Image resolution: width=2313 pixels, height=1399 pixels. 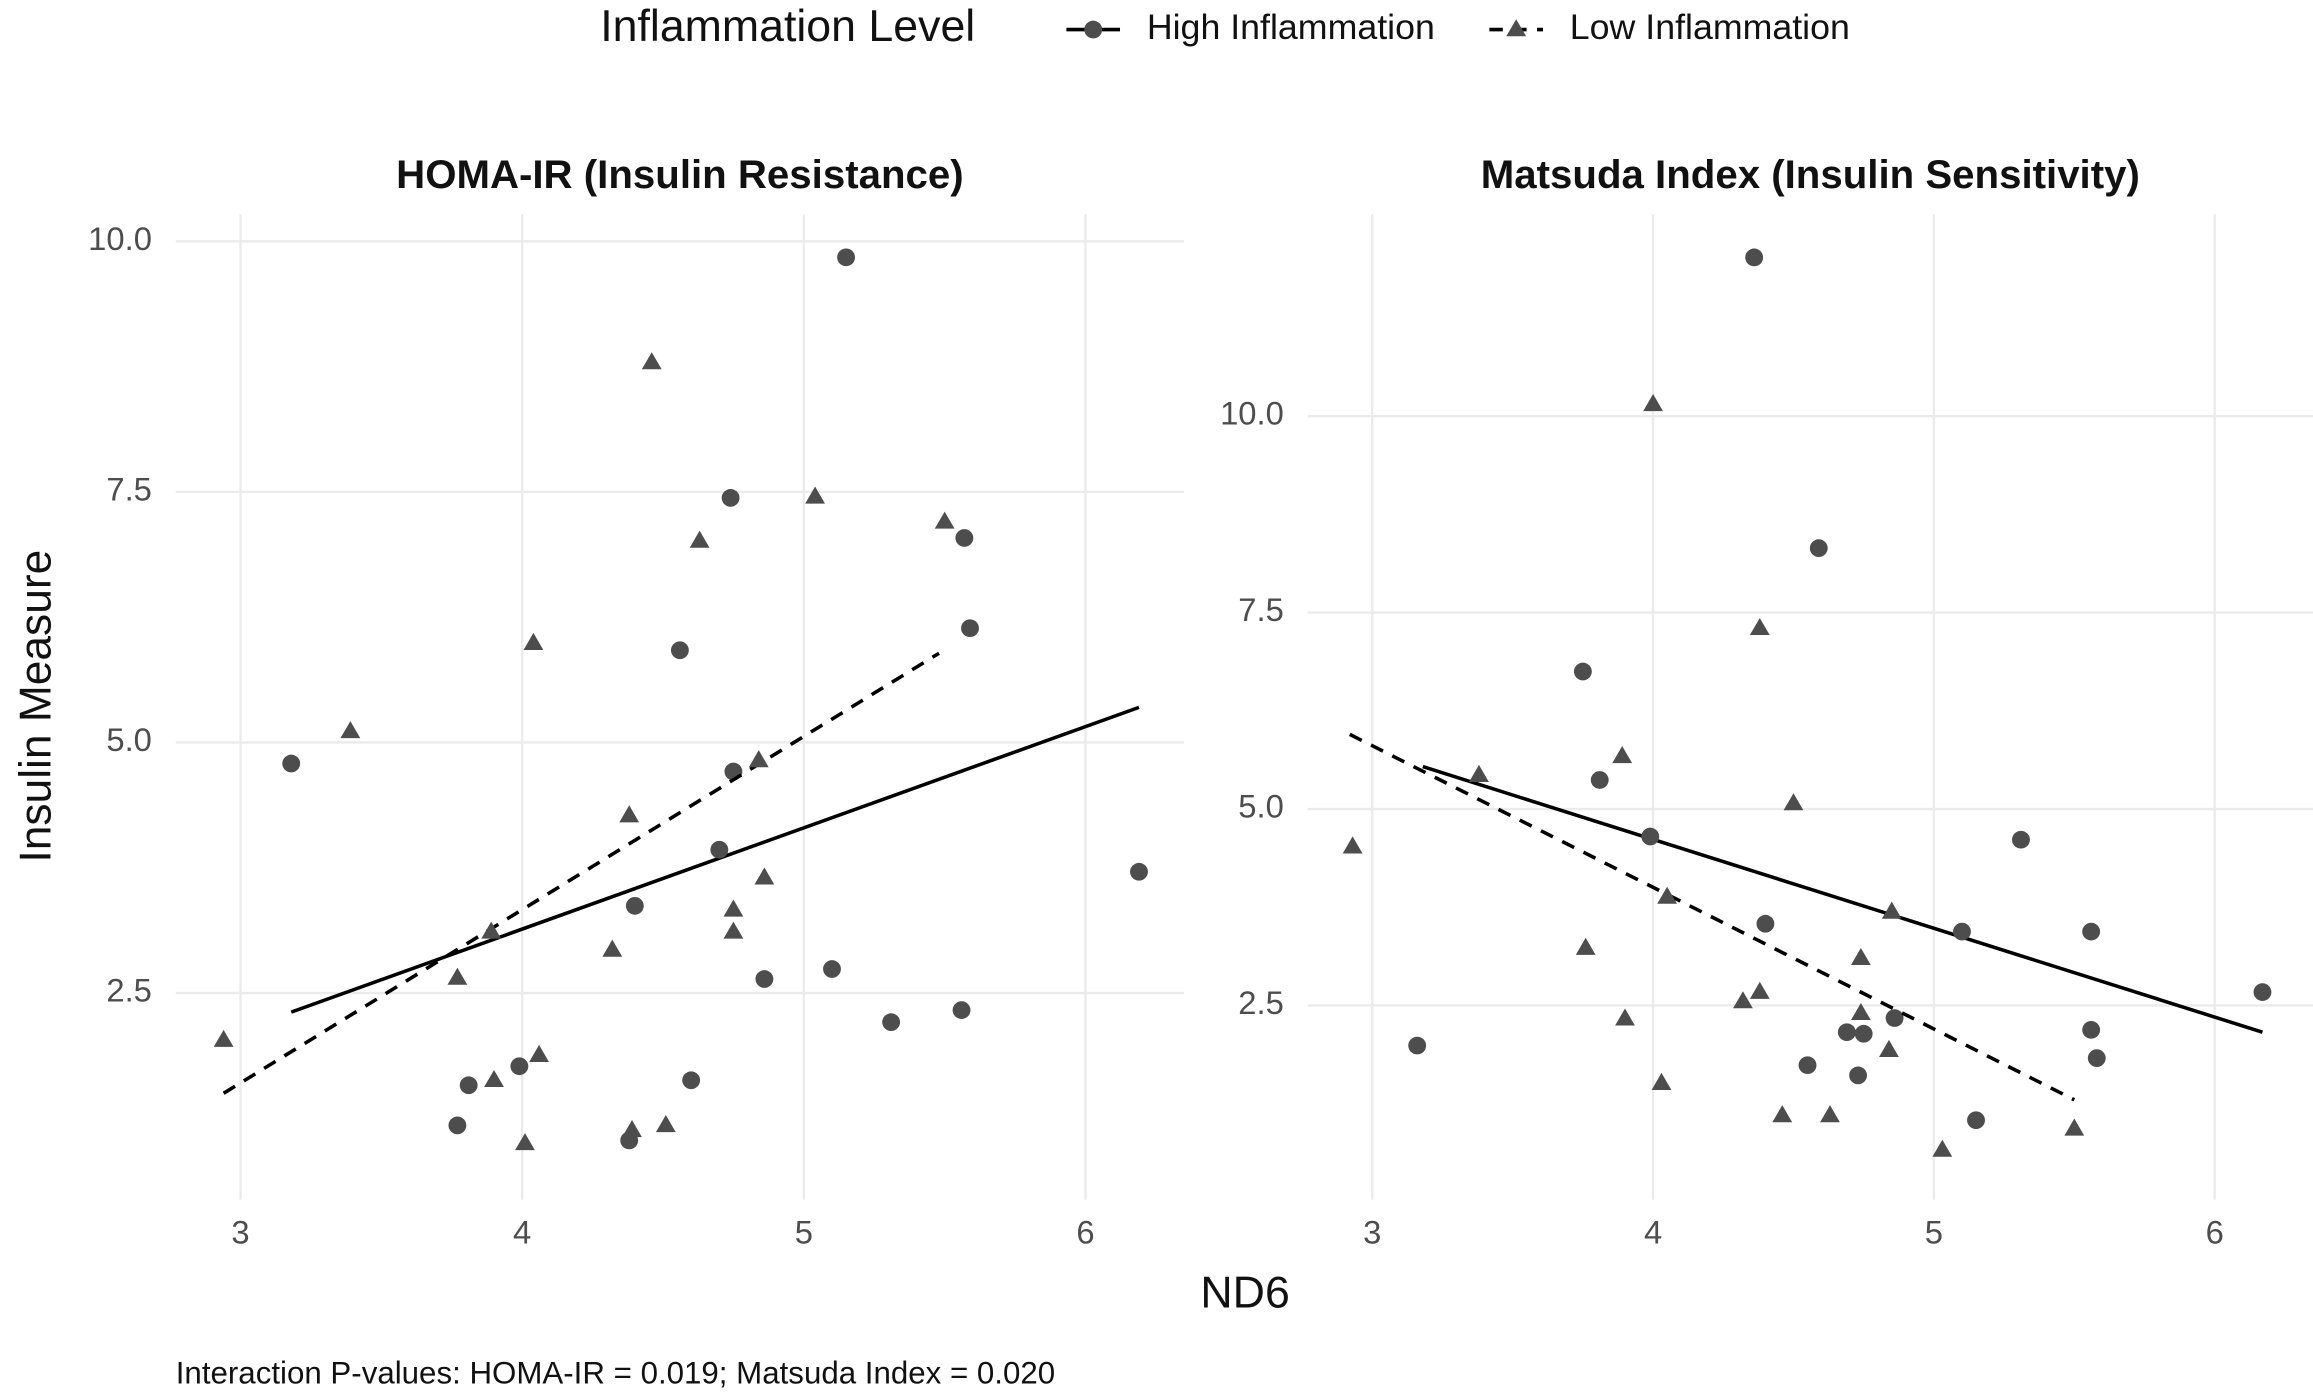 I want to click on legend-label: High Inflammation, so click(x=1291, y=27).